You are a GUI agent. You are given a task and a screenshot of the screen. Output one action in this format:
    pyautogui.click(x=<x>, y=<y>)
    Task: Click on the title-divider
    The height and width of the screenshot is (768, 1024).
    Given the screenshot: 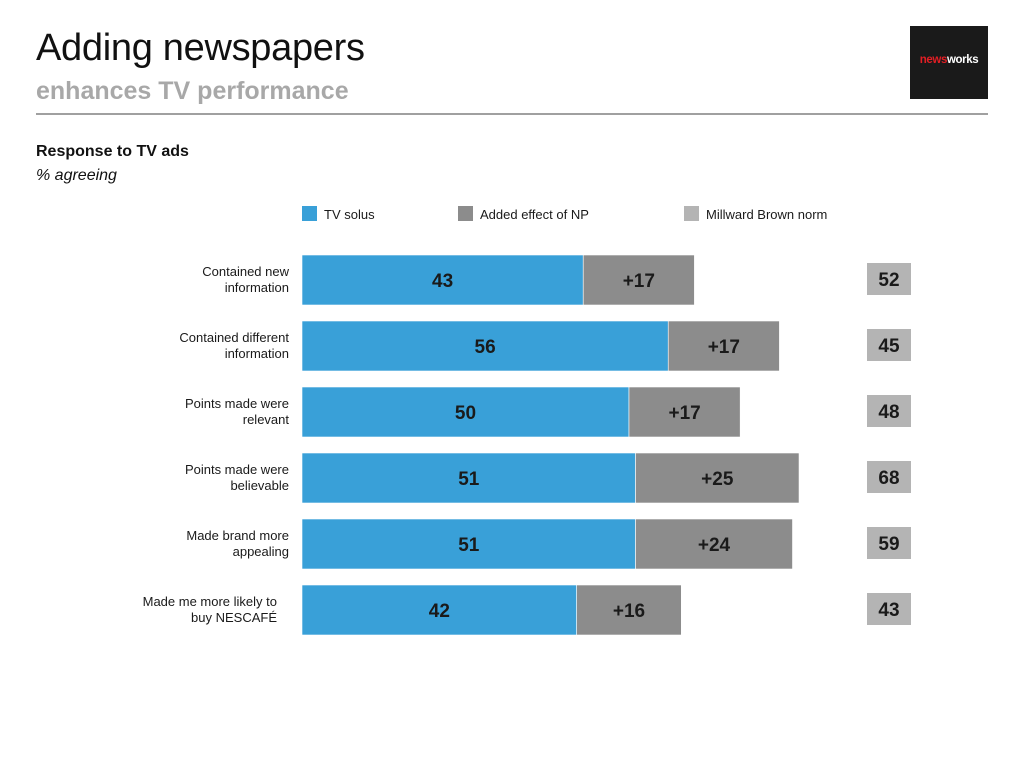 What is the action you would take?
    pyautogui.click(x=512, y=114)
    